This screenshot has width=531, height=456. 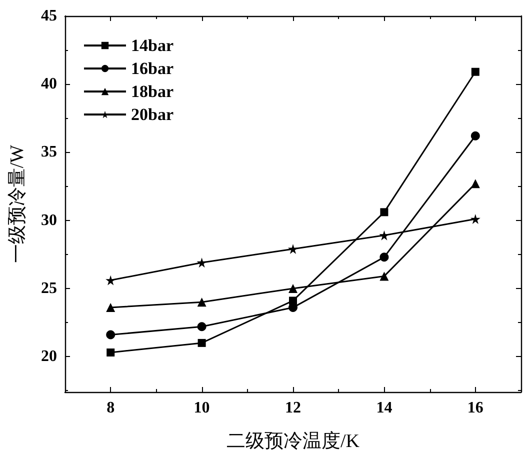 What do you see at coordinates (49, 220) in the screenshot?
I see `y-tick-label: 30` at bounding box center [49, 220].